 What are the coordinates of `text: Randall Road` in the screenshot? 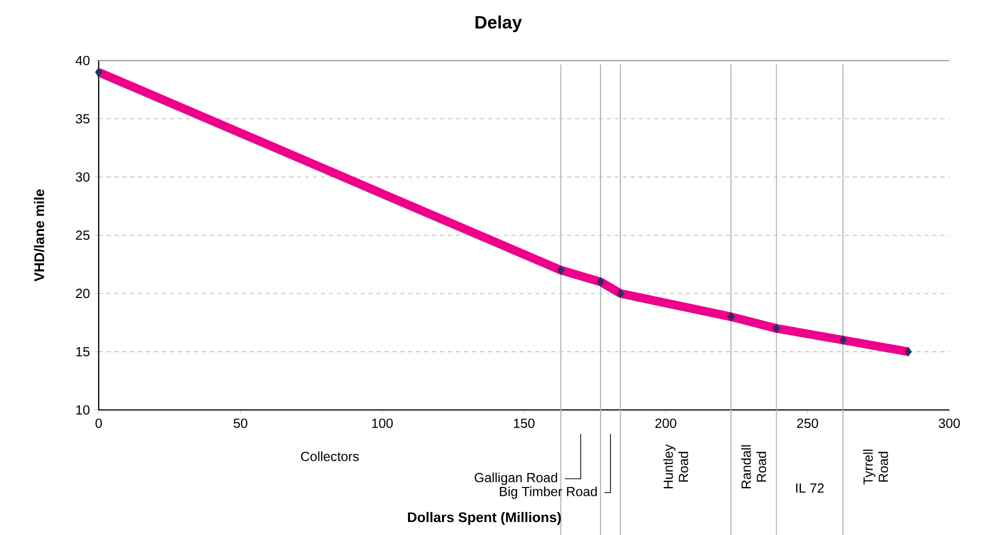 It's located at (753, 466).